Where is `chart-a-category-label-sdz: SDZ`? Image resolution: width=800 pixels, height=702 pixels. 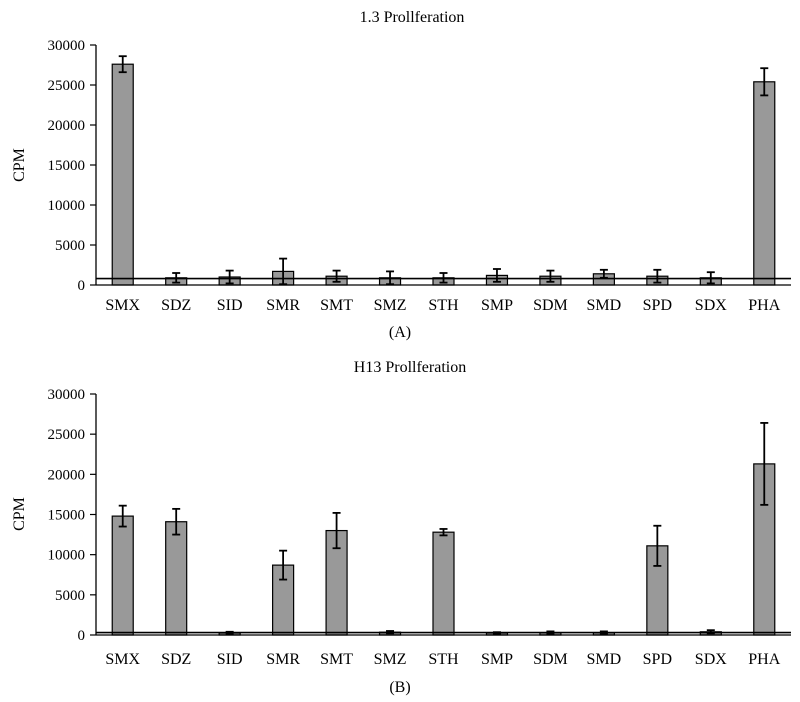
chart-a-category-label-sdz: SDZ is located at coordinates (176, 305).